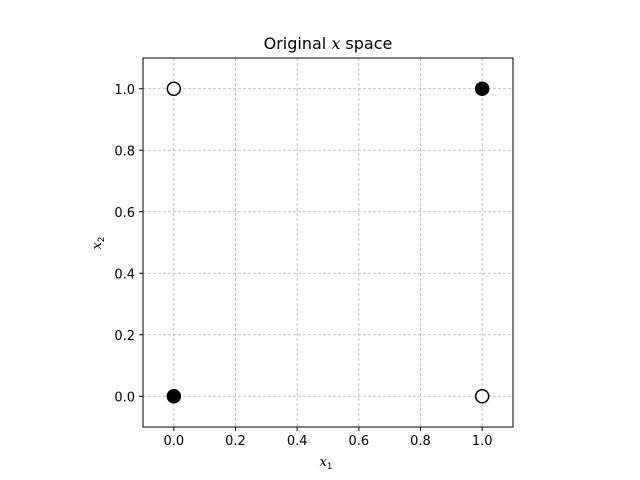 The width and height of the screenshot is (640, 480). What do you see at coordinates (298, 43) in the screenshot?
I see `chart-title-prefix: Original` at bounding box center [298, 43].